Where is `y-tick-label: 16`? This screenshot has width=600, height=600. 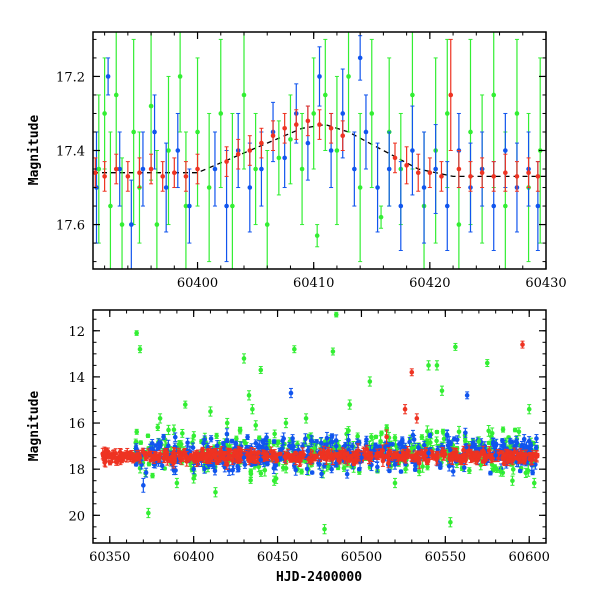 y-tick-label: 16 is located at coordinates (76, 424).